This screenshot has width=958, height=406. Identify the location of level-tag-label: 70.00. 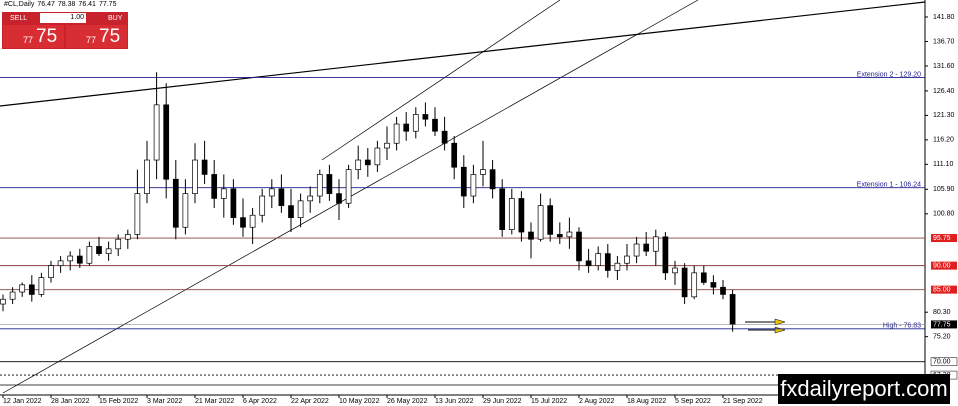
(942, 361).